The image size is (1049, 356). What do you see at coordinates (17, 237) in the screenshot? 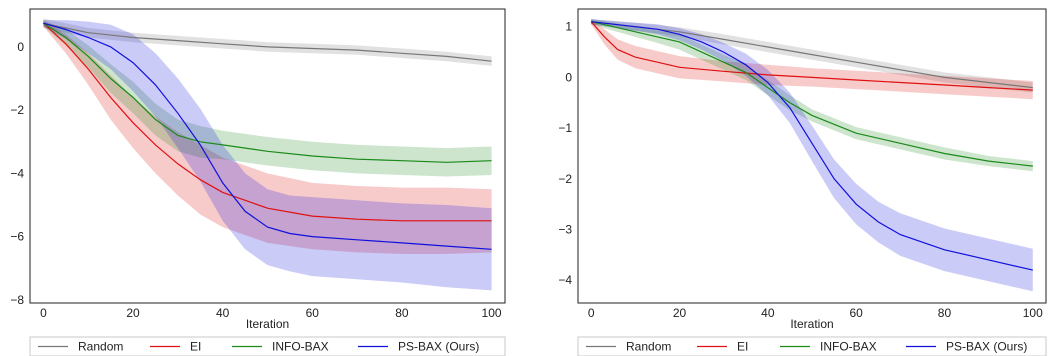
I see `y-tick-label: −6` at bounding box center [17, 237].